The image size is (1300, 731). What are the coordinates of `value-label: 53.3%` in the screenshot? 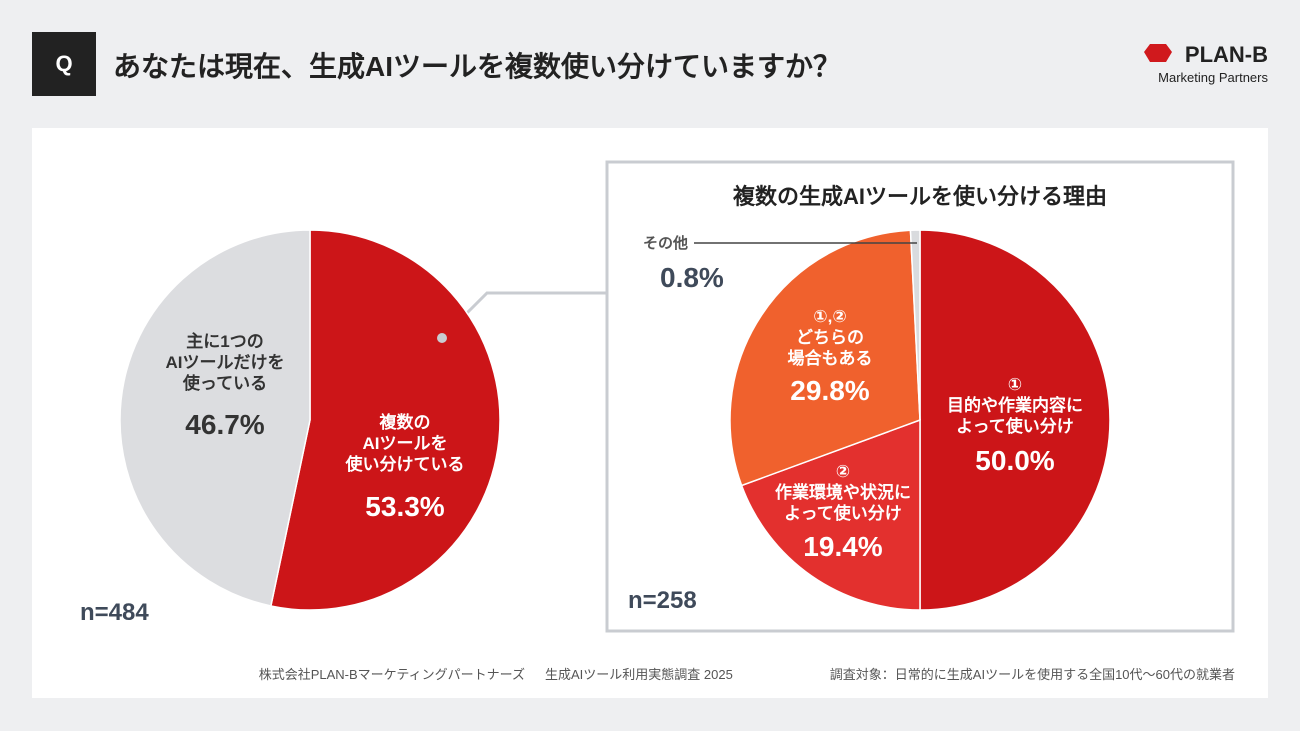 It's located at (404, 506).